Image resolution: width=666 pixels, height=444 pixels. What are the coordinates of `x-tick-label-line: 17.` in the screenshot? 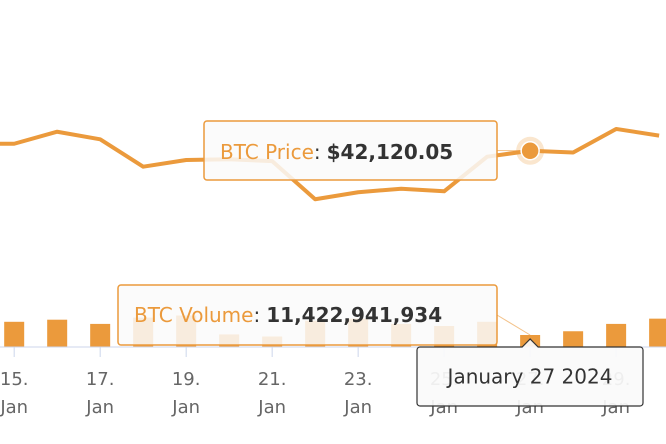 It's located at (100, 379).